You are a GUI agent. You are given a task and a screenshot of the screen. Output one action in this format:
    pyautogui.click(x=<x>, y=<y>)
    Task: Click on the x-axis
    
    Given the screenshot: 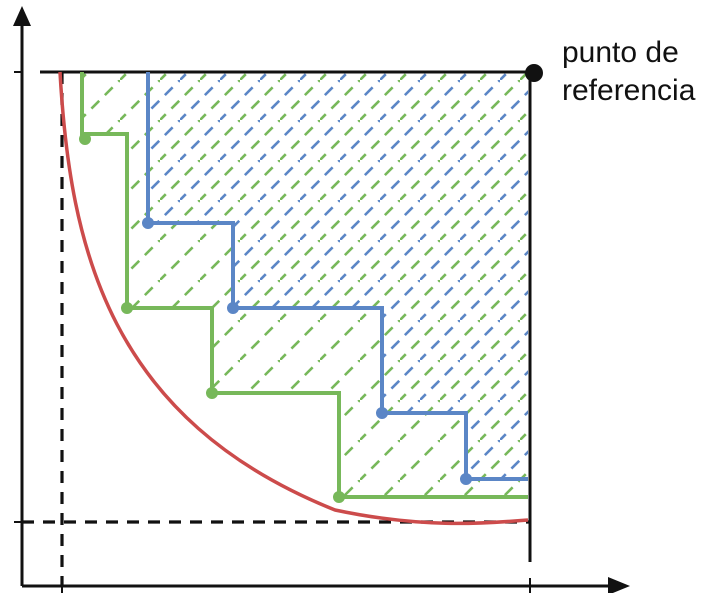 What is the action you would take?
    pyautogui.click(x=326, y=585)
    